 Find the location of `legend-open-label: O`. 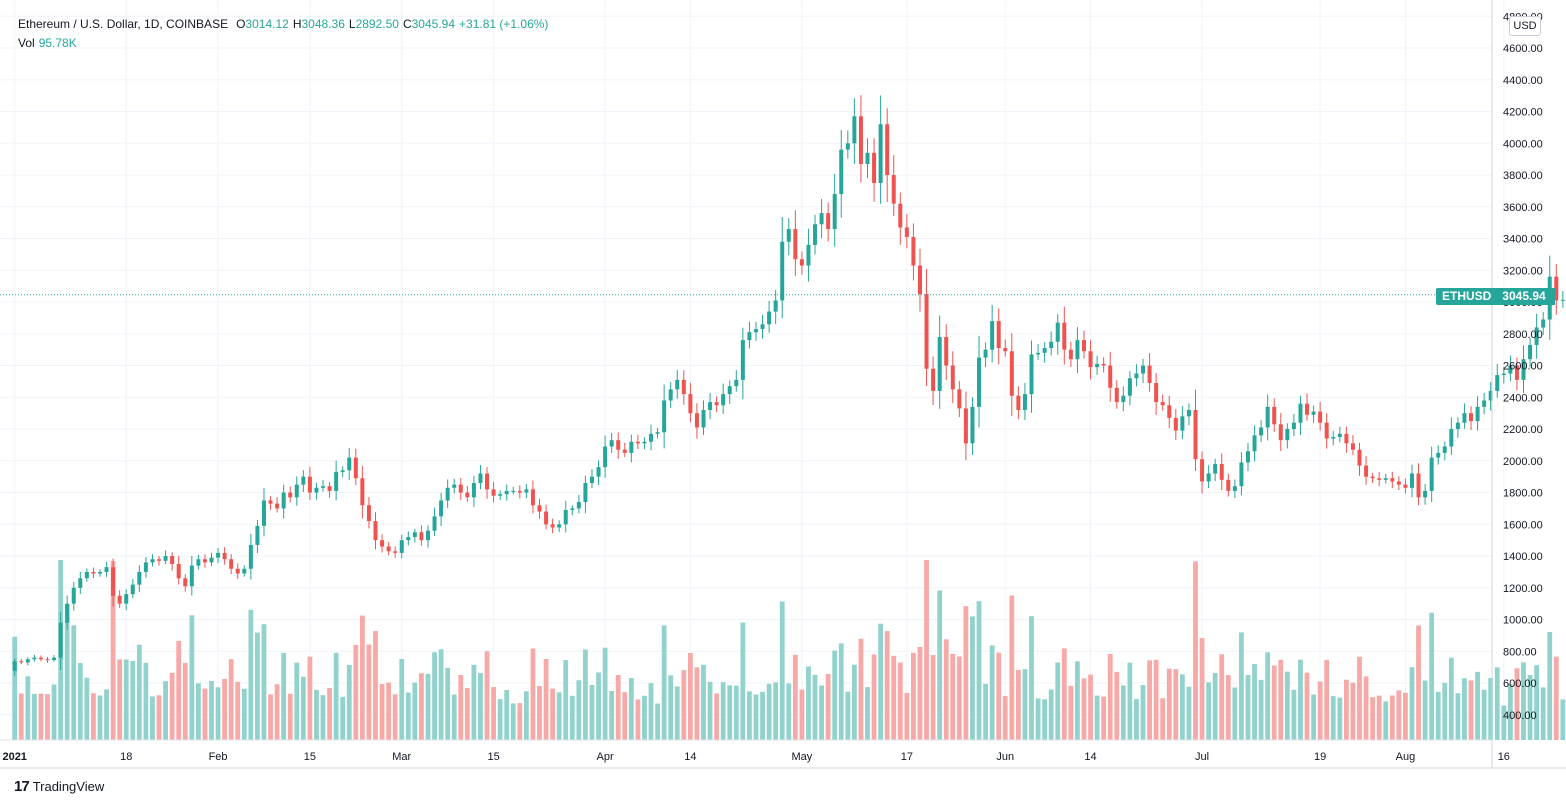

legend-open-label: O is located at coordinates (241, 24).